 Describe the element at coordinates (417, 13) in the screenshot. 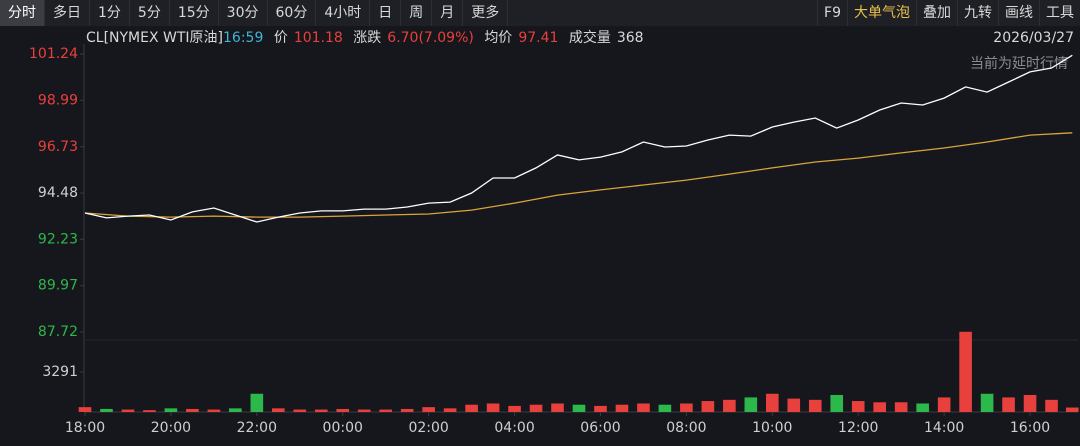

I see `tab: 周` at that location.